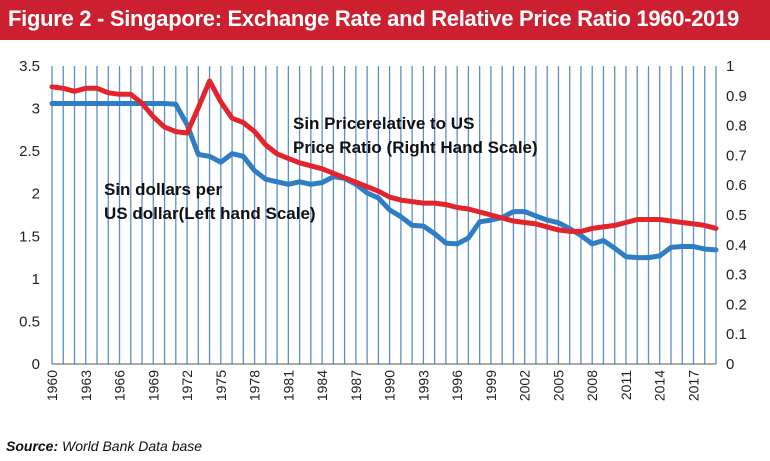  What do you see at coordinates (383, 123) in the screenshot?
I see `series-label-price-ratio: Sin Pricerelative to US` at bounding box center [383, 123].